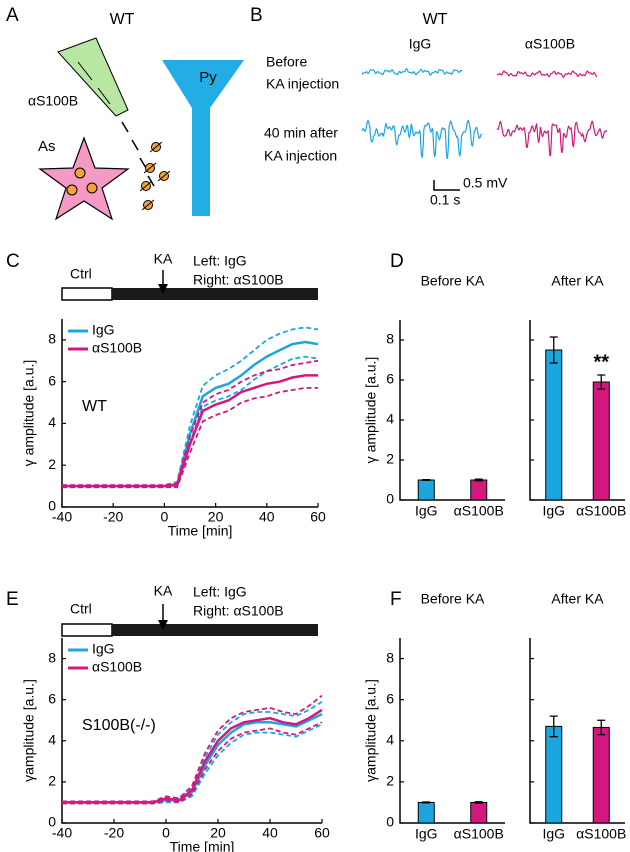 The image size is (630, 852). What do you see at coordinates (550, 44) in the screenshot?
I see `trace-column: αS100B` at bounding box center [550, 44].